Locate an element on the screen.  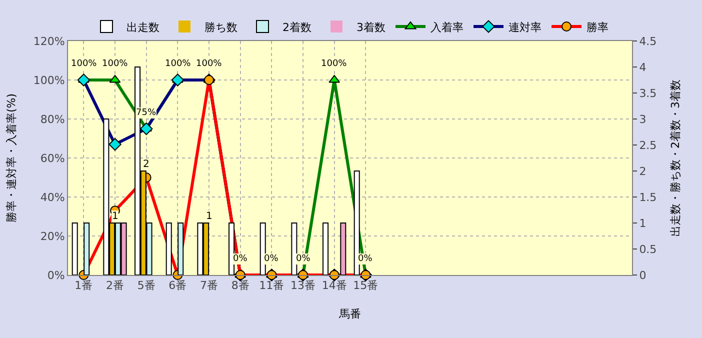
x-tick-label: 15番 is located at coordinates (365, 285).